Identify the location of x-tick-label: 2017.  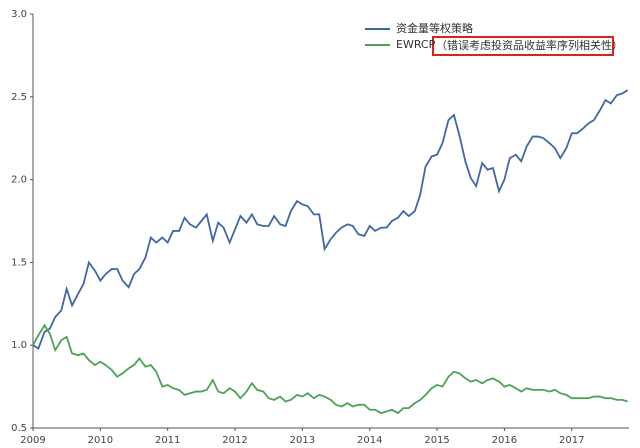
(571, 440).